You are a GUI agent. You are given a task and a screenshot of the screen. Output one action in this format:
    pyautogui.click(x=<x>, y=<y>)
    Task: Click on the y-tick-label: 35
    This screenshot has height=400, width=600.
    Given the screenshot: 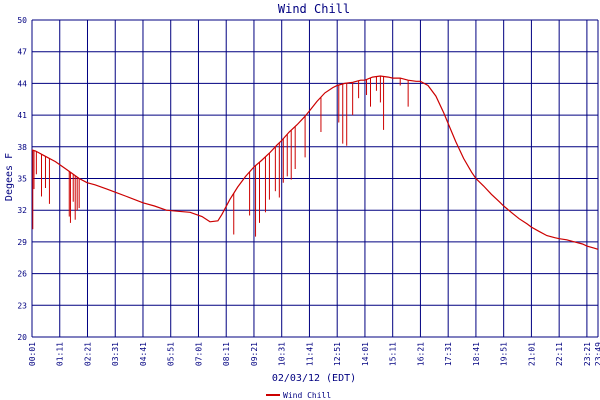 What is the action you would take?
    pyautogui.click(x=22, y=179)
    